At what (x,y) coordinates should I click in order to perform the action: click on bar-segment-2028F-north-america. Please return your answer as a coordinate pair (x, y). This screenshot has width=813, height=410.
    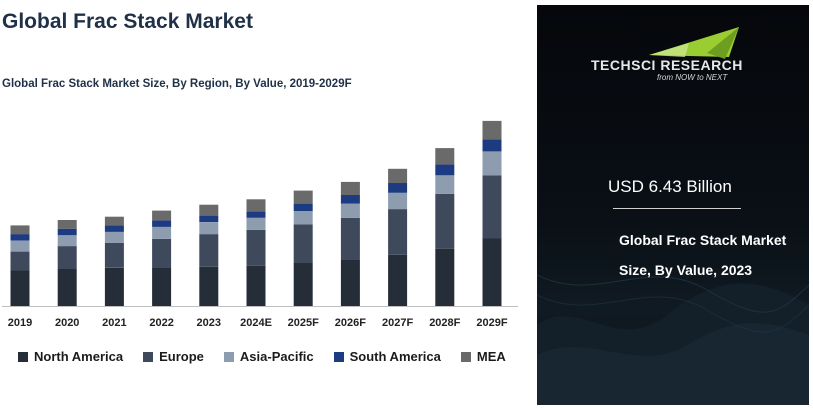
    Looking at the image, I should click on (445, 277).